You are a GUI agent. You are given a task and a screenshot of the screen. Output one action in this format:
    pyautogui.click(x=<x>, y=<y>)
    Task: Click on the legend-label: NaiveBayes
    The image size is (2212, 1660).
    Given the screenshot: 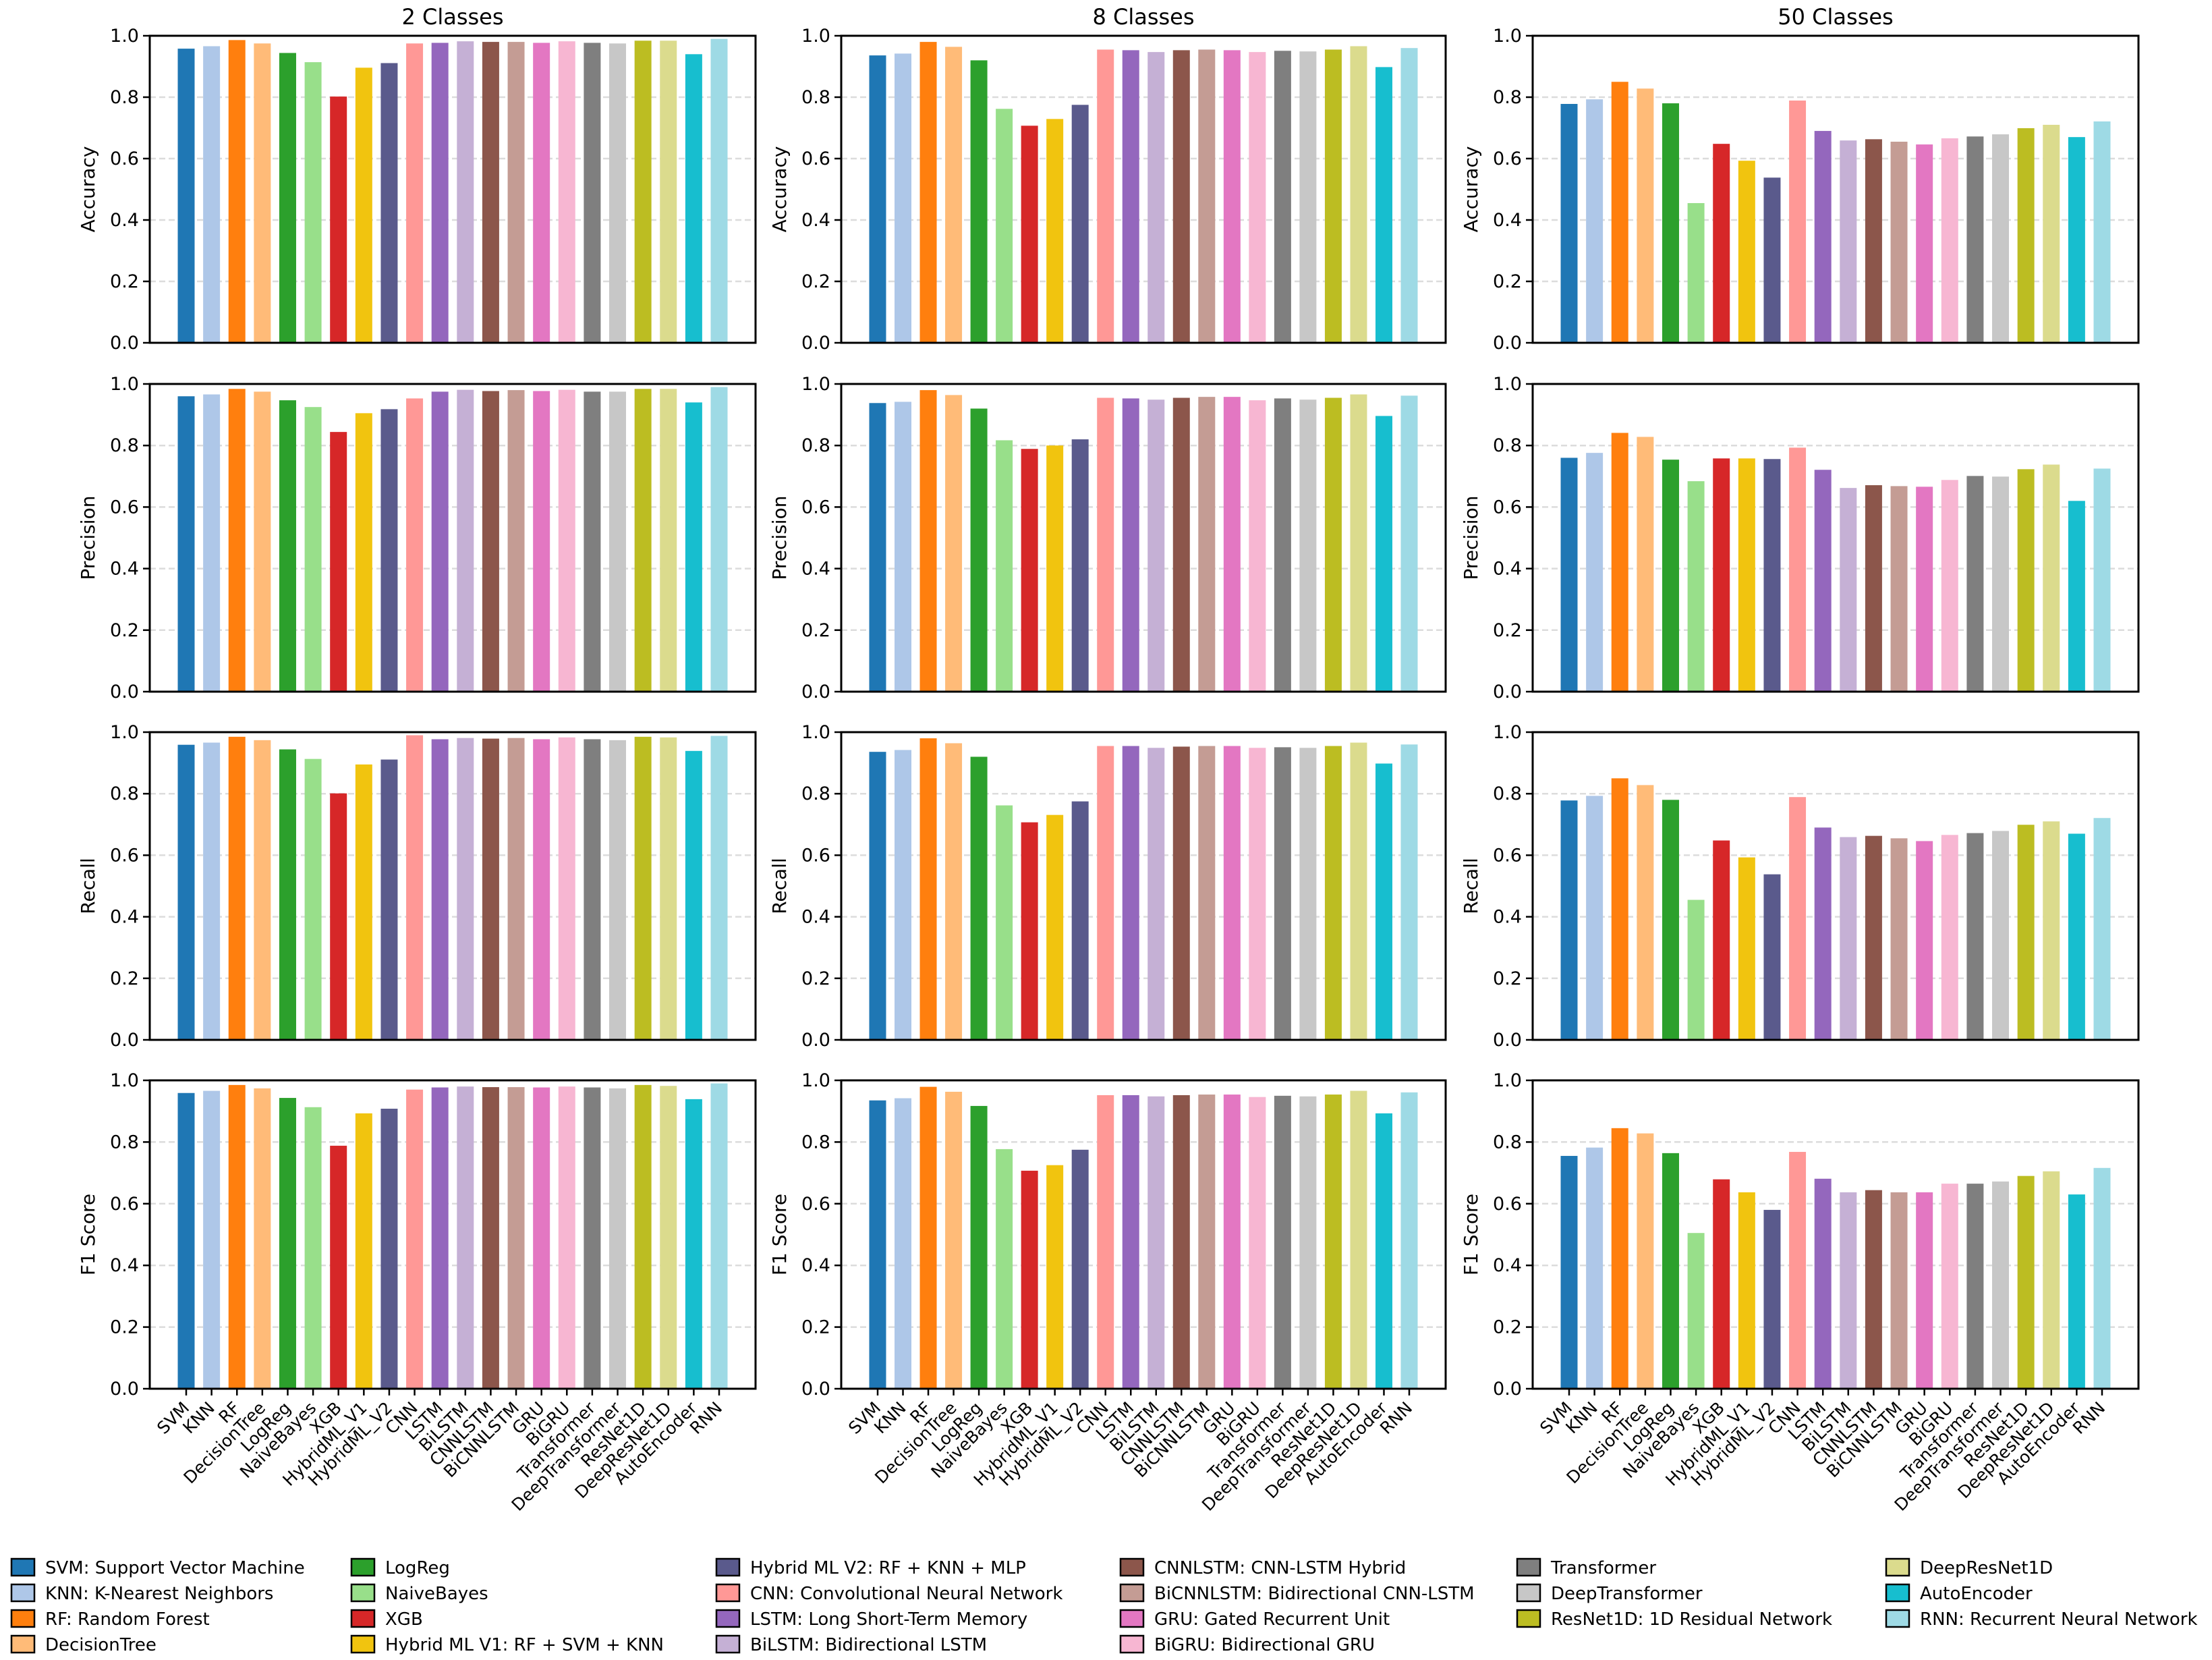 What is the action you would take?
    pyautogui.click(x=436, y=1594)
    